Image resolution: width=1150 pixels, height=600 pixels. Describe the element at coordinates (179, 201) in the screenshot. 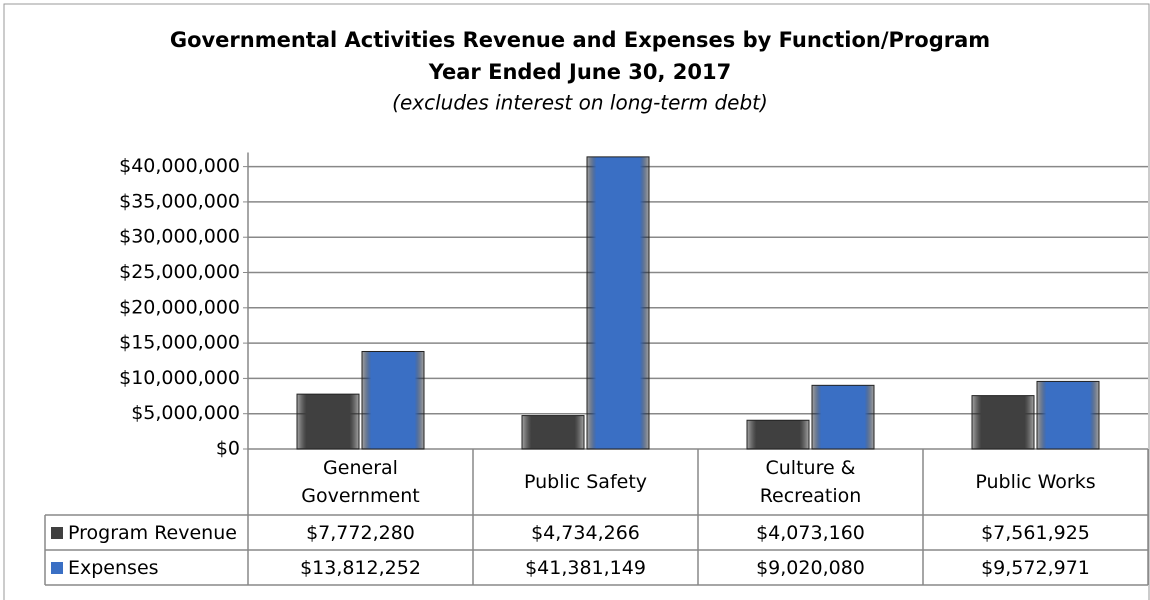

I see `y-tick-label: $35,000,000` at that location.